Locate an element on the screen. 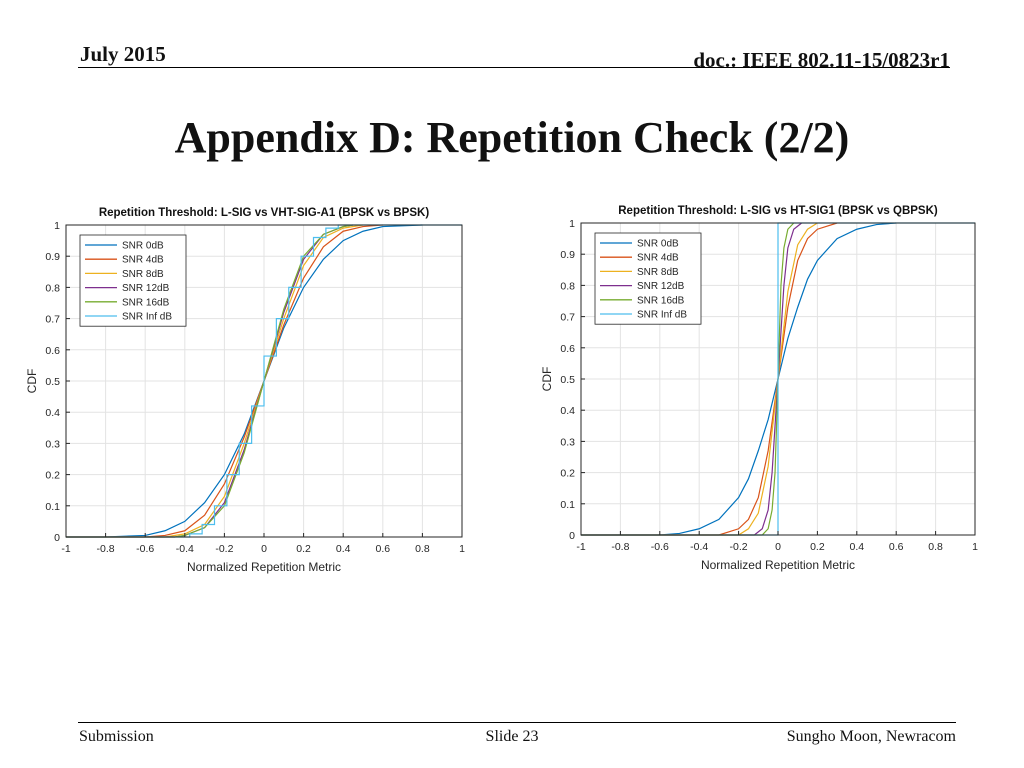 The image size is (1024, 768). slide-title: Appendix D: Repetition Check (2/2) is located at coordinates (512, 137).